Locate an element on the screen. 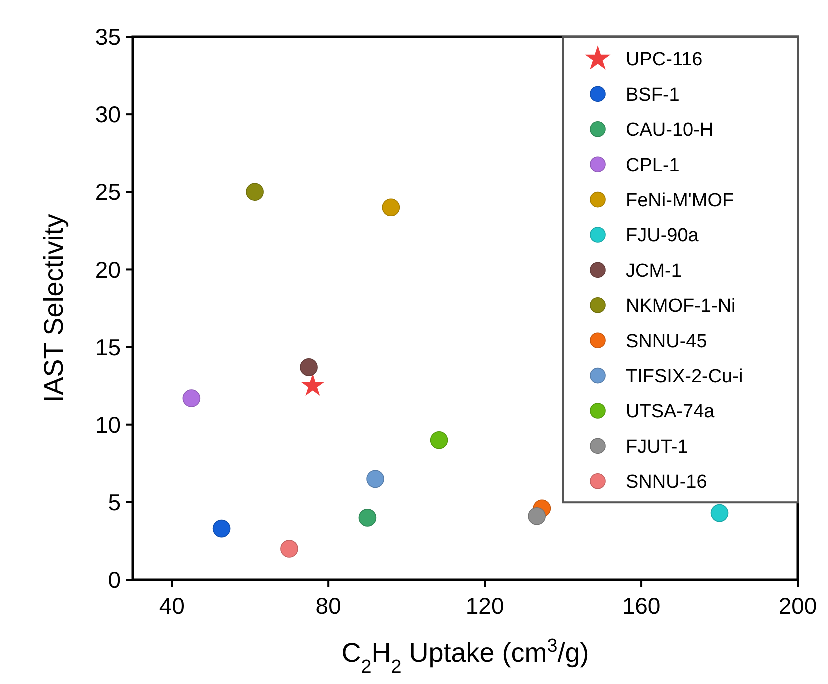 This screenshot has height=684, width=828. legend-label: FeNi-M'MOF is located at coordinates (680, 201).